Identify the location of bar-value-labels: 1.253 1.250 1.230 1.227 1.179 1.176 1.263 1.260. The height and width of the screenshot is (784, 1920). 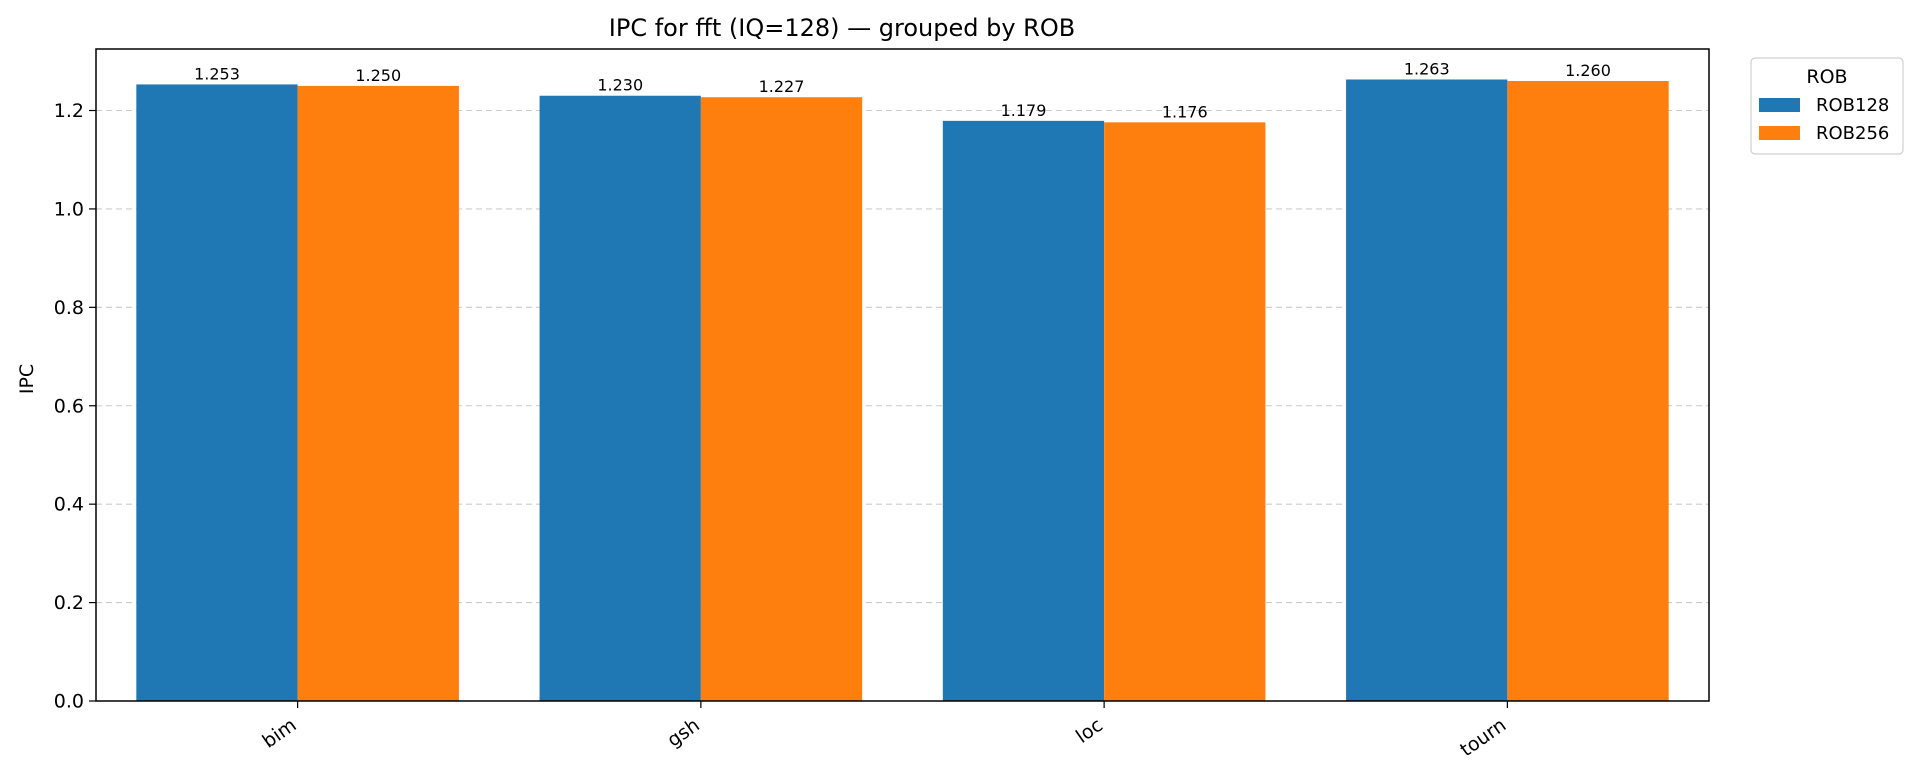
(902, 91).